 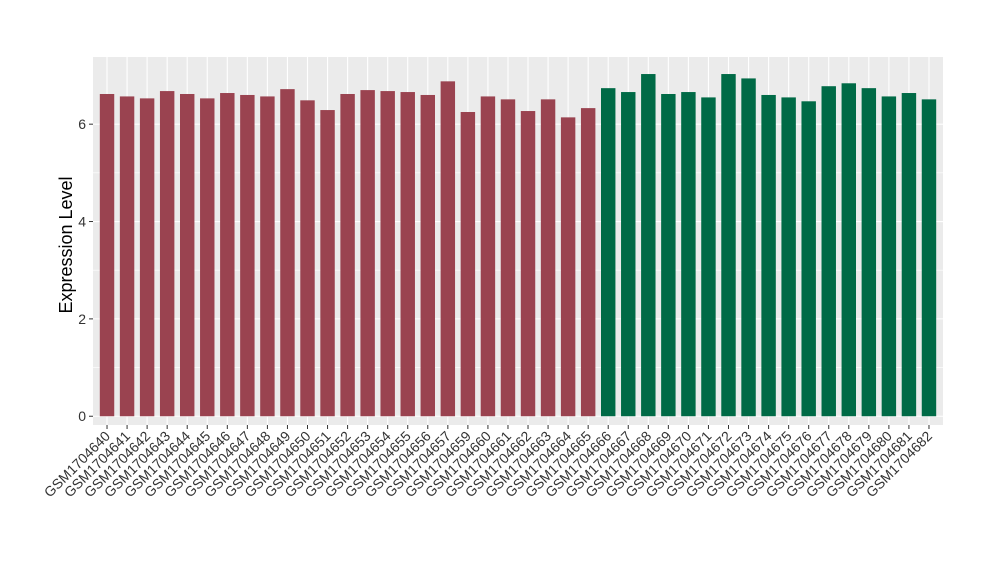 What do you see at coordinates (82, 222) in the screenshot?
I see `y-tick-label: 4` at bounding box center [82, 222].